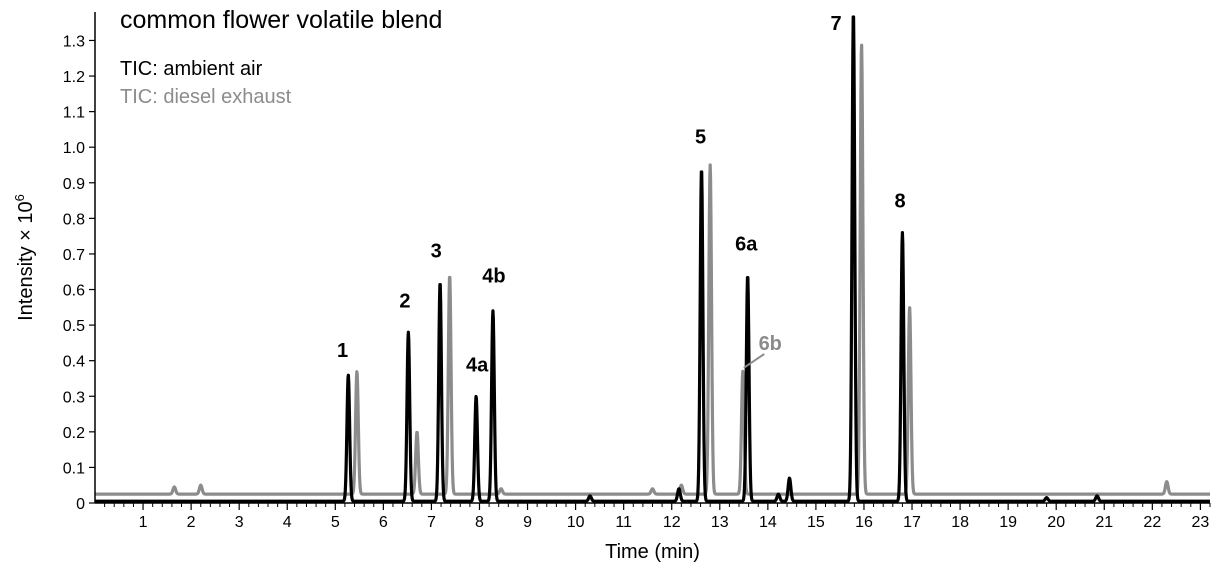 This screenshot has height=574, width=1221. I want to click on x-tick-label: 10, so click(576, 522).